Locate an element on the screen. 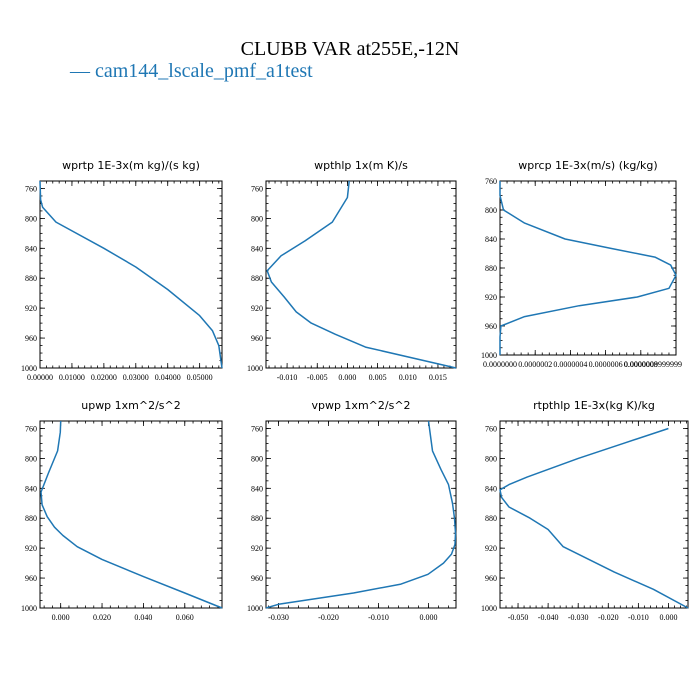 The height and width of the screenshot is (700, 700). x-tick-label: 0.03000 is located at coordinates (136, 377).